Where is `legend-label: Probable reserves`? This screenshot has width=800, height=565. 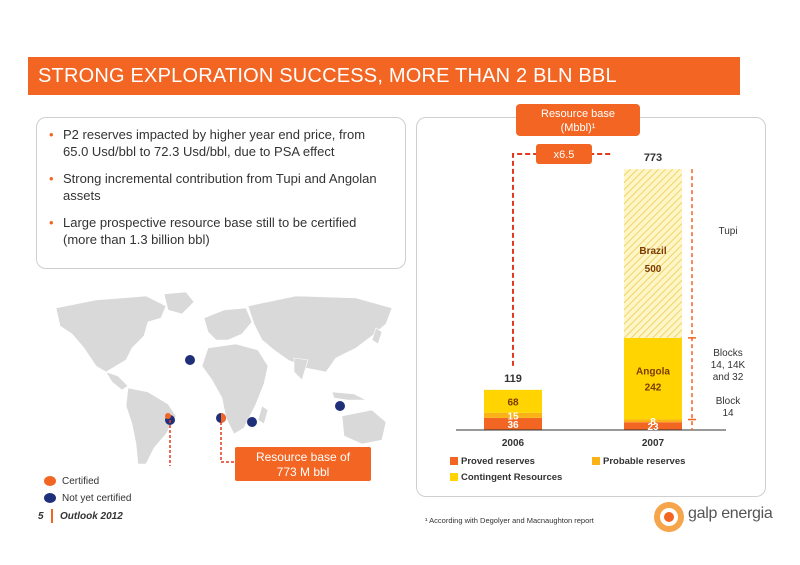
legend-label: Probable reserves is located at coordinates (644, 461).